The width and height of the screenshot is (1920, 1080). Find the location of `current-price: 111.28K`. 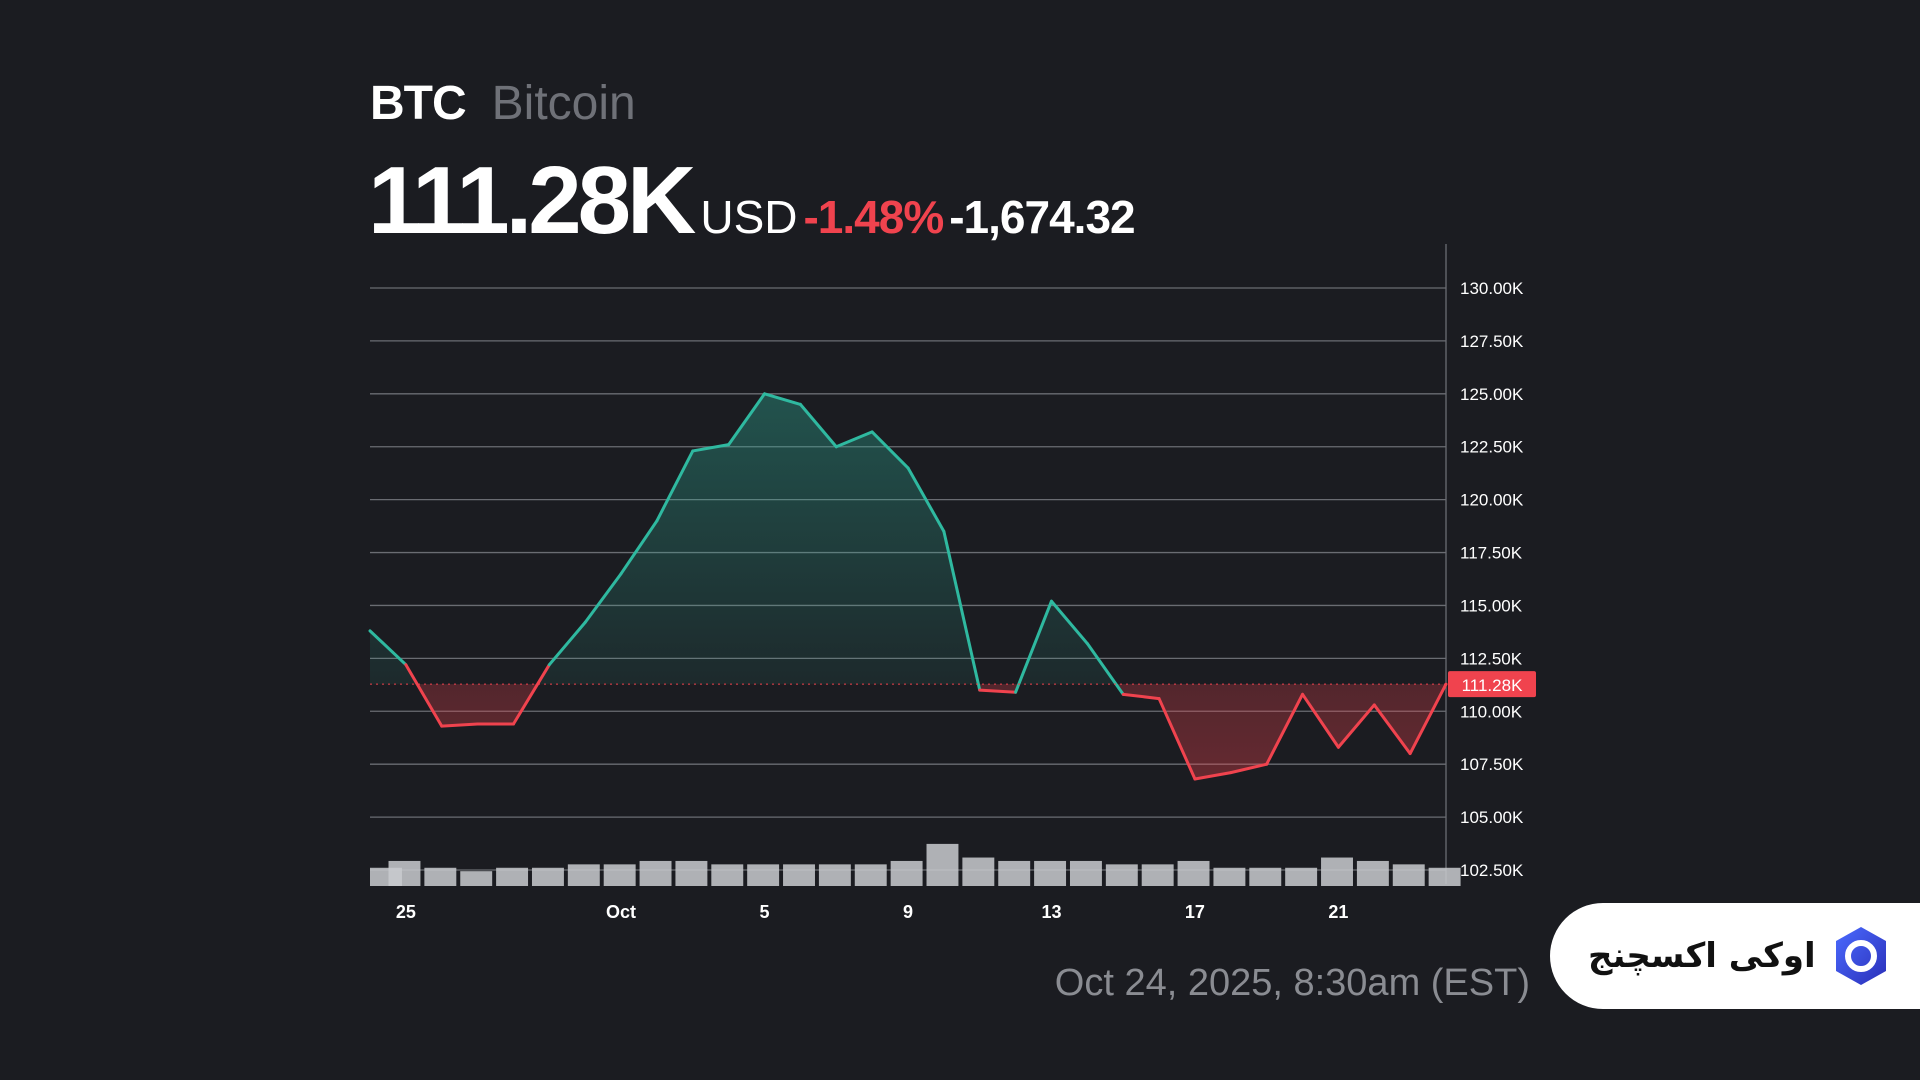

current-price: 111.28K is located at coordinates (532, 200).